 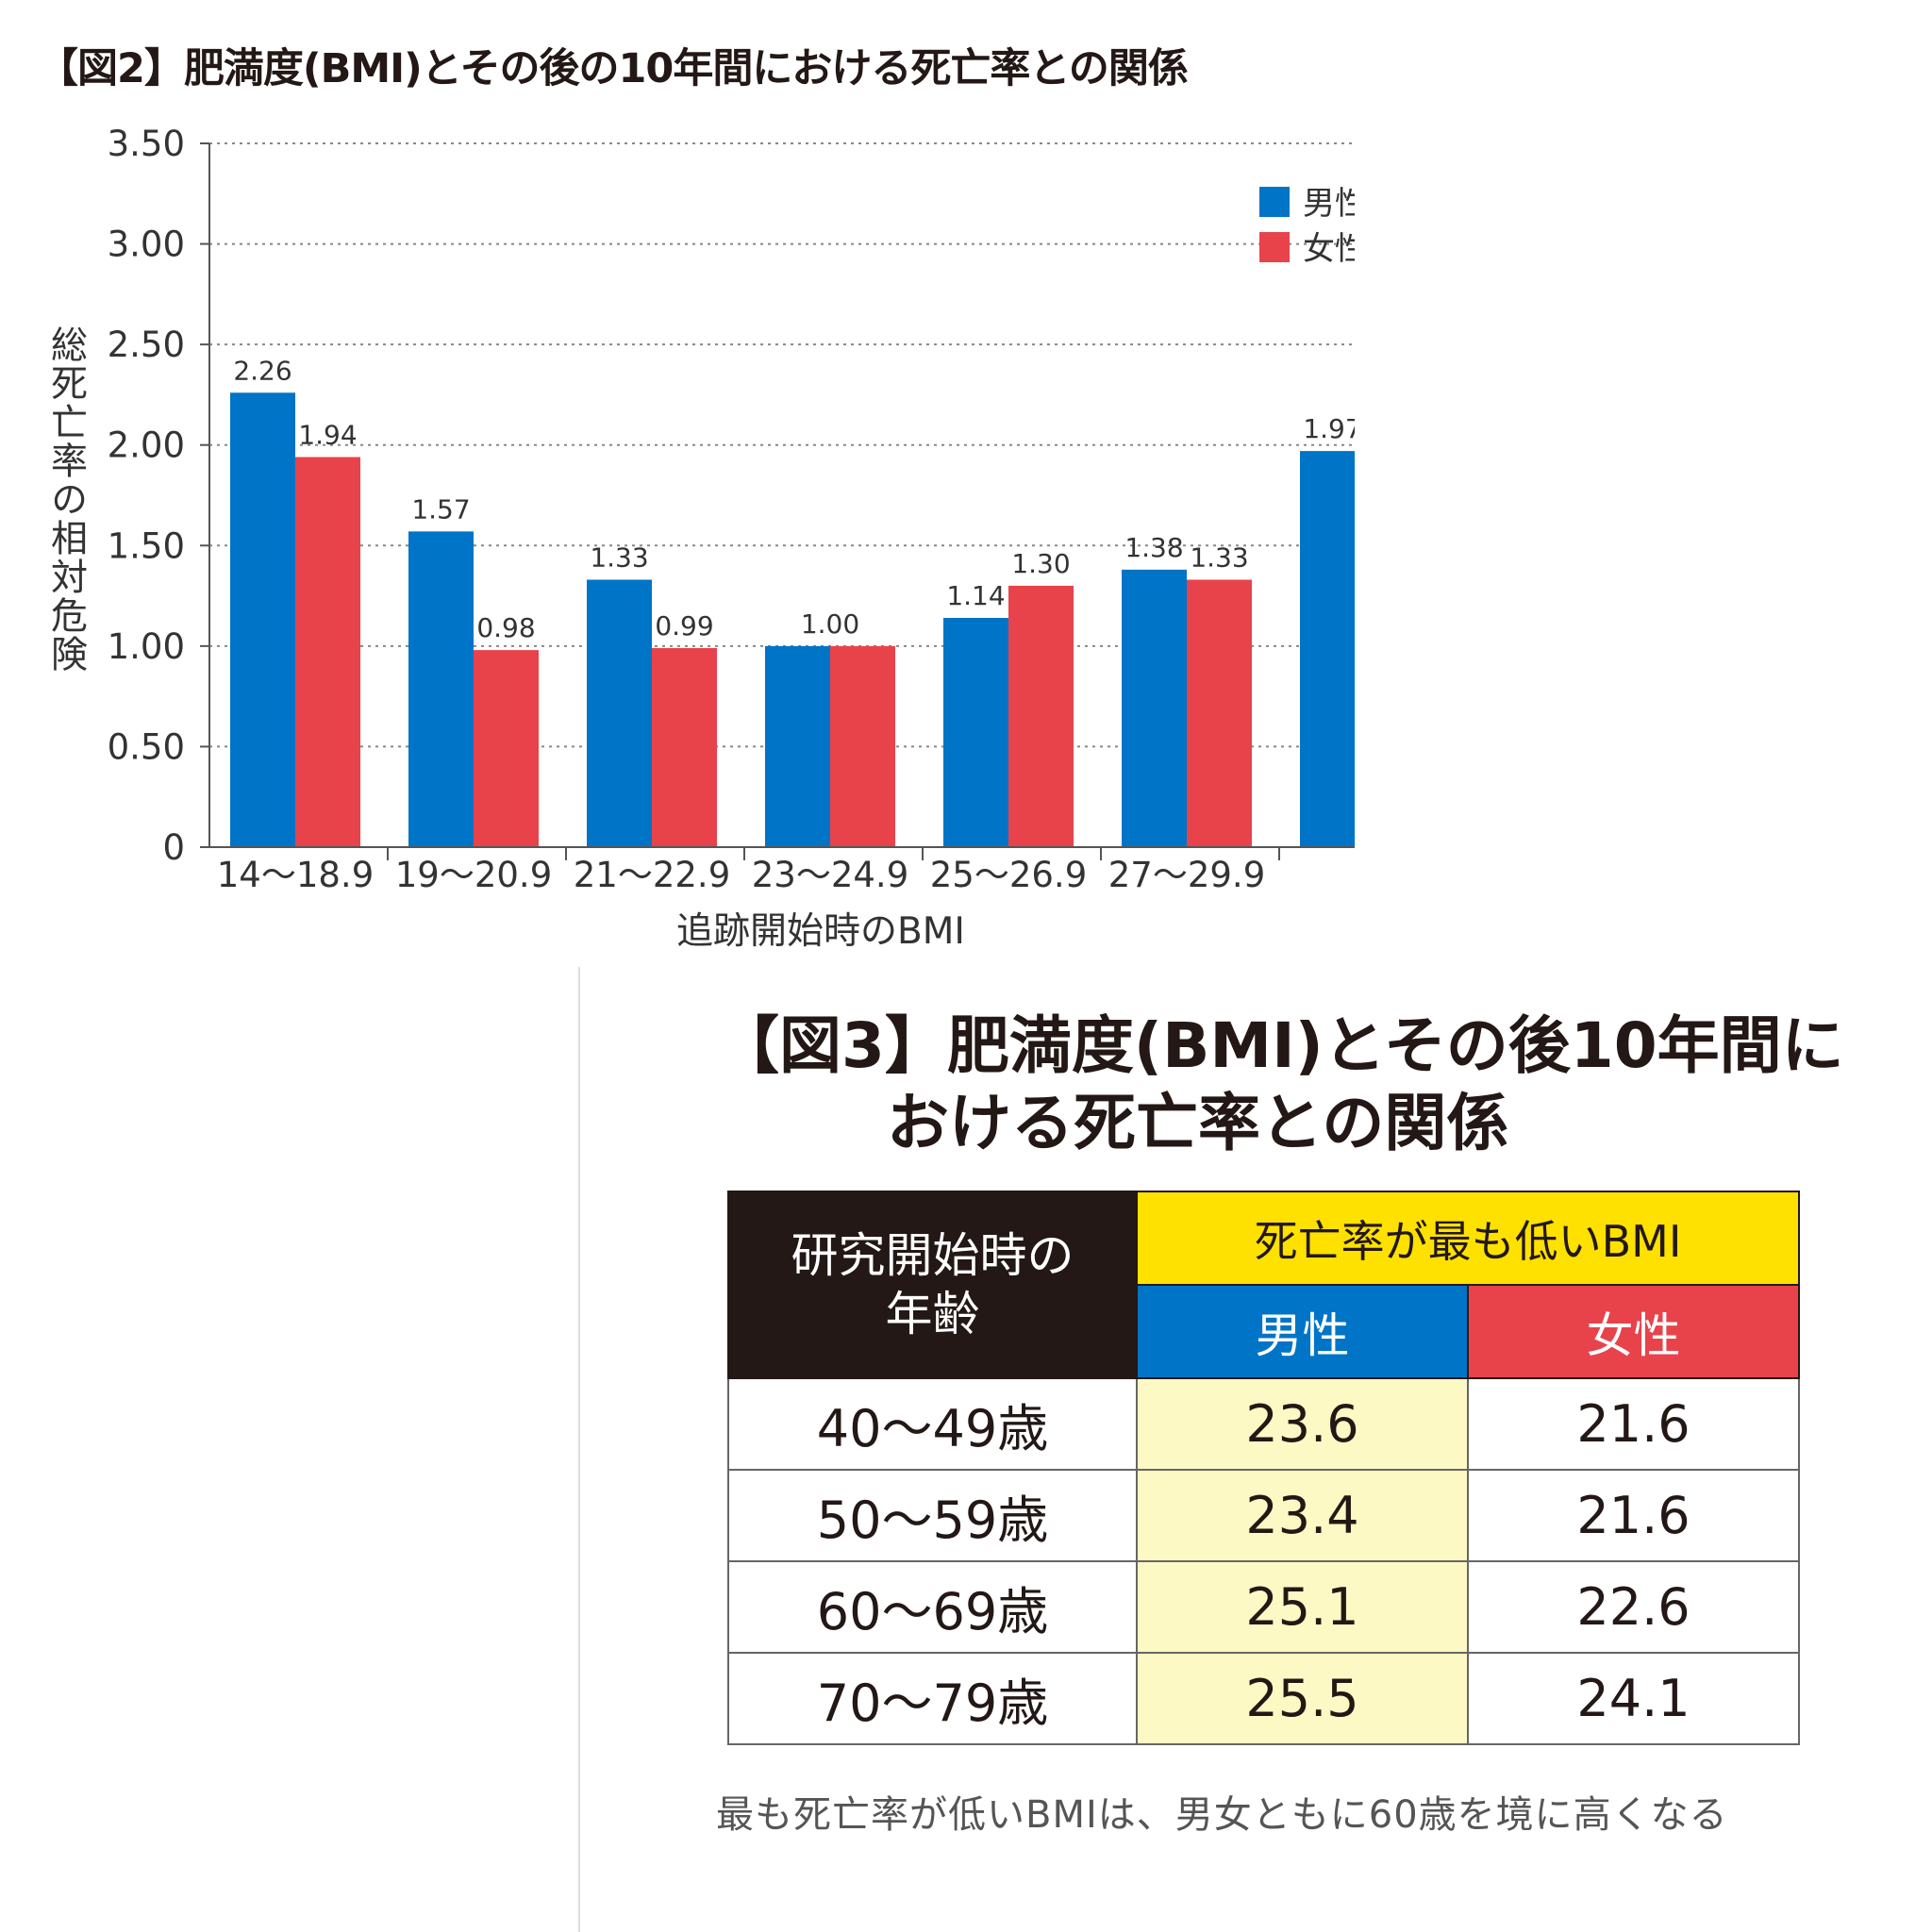 What do you see at coordinates (1302, 1424) in the screenshot?
I see `male-bmi-cell: 23.6` at bounding box center [1302, 1424].